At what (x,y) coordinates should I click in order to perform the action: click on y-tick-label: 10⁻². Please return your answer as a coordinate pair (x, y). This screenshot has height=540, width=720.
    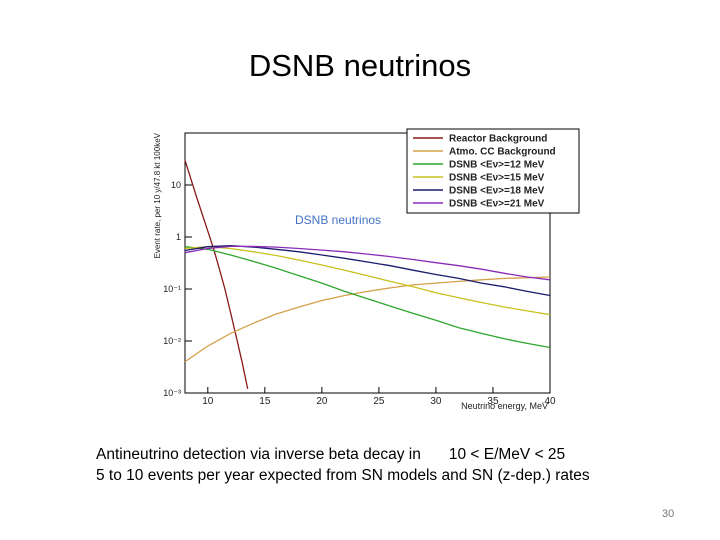
    Looking at the image, I should click on (172, 341).